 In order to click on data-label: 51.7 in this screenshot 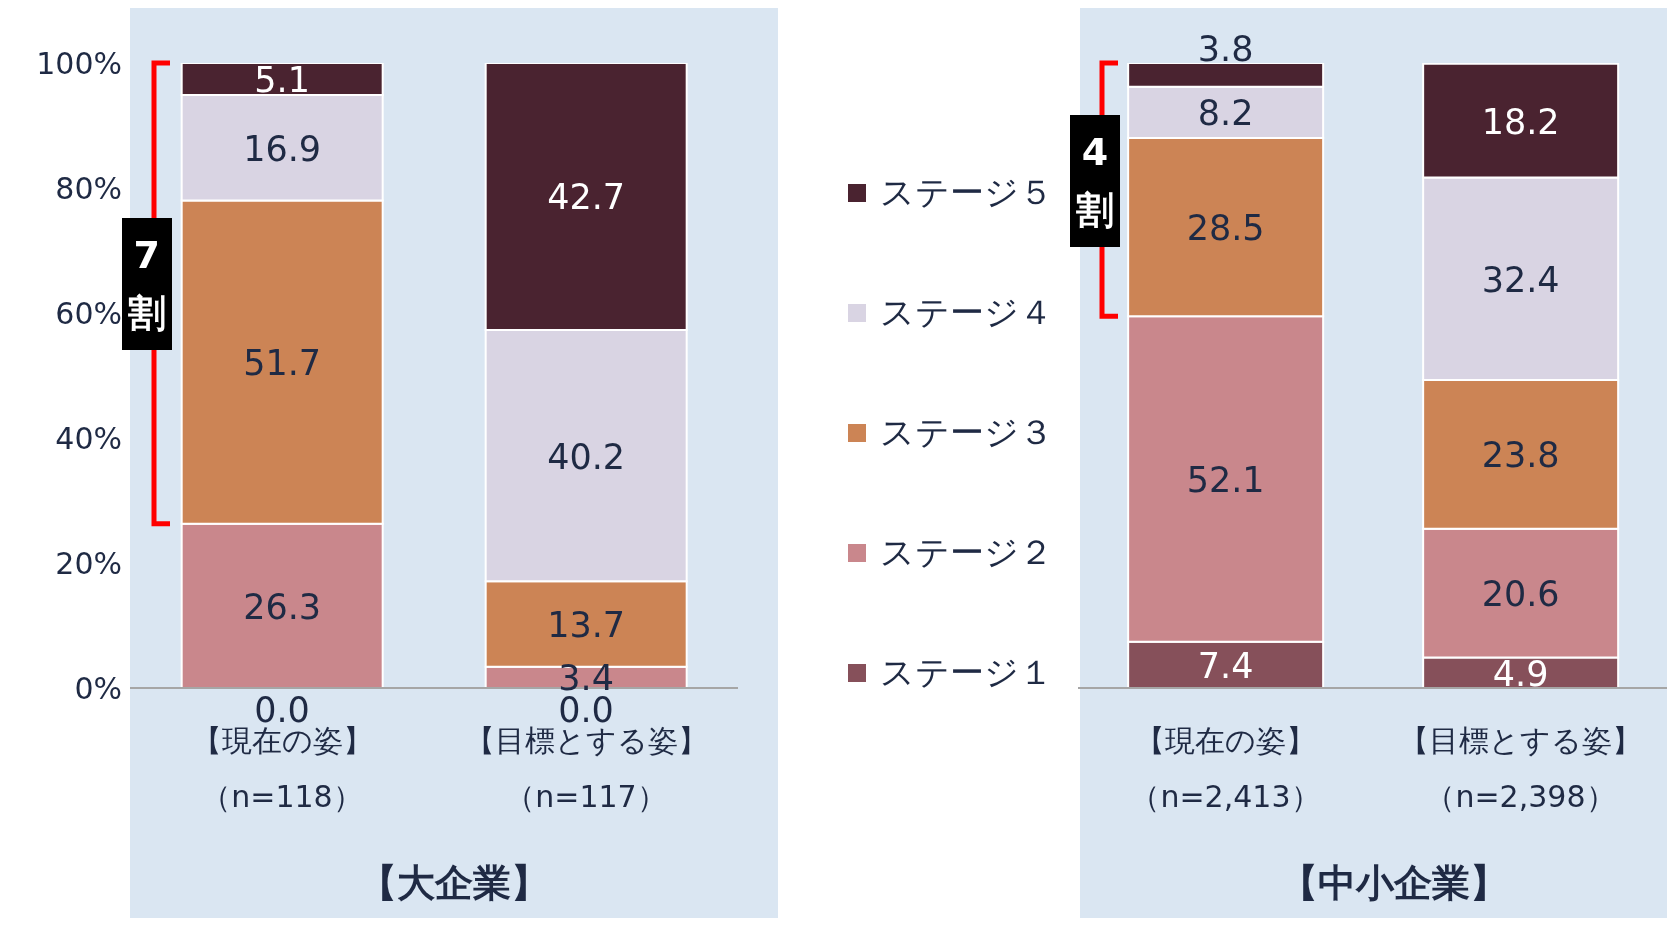, I will do `click(282, 363)`.